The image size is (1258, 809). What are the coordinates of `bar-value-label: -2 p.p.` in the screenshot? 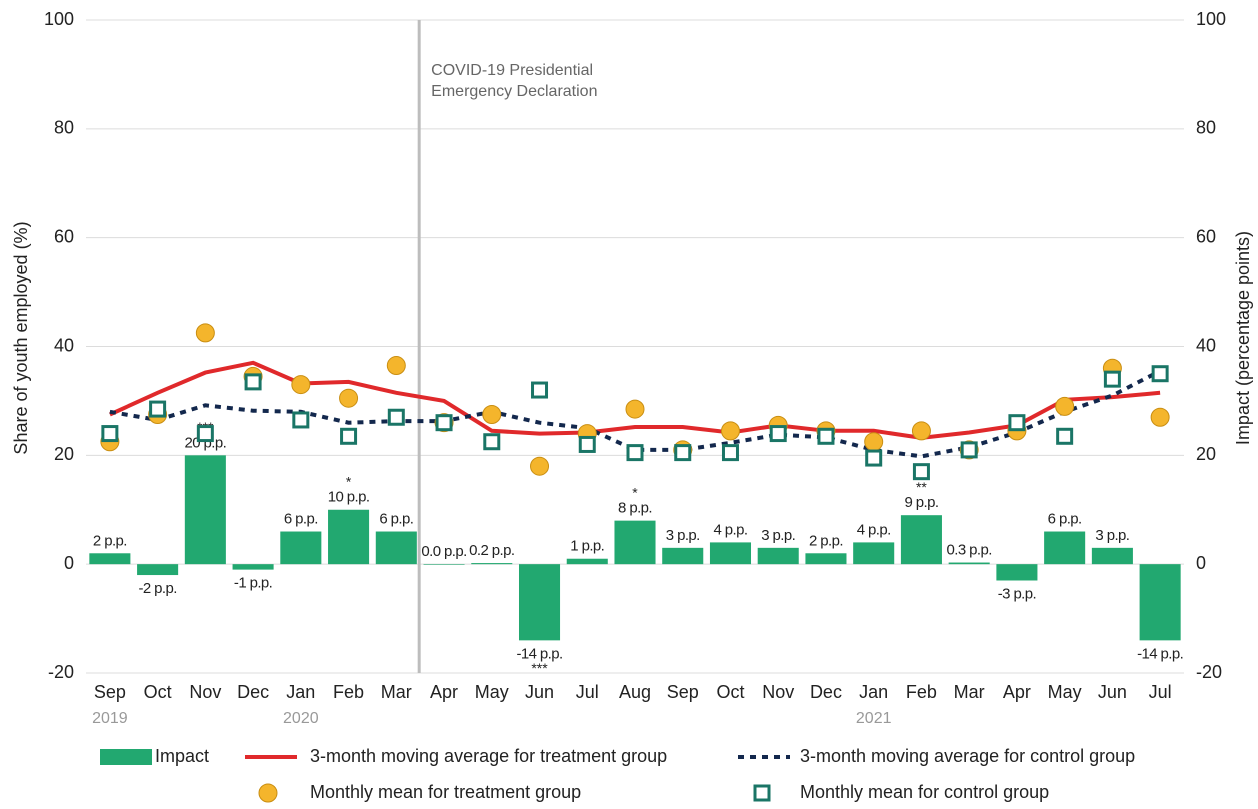 It's located at (157, 588).